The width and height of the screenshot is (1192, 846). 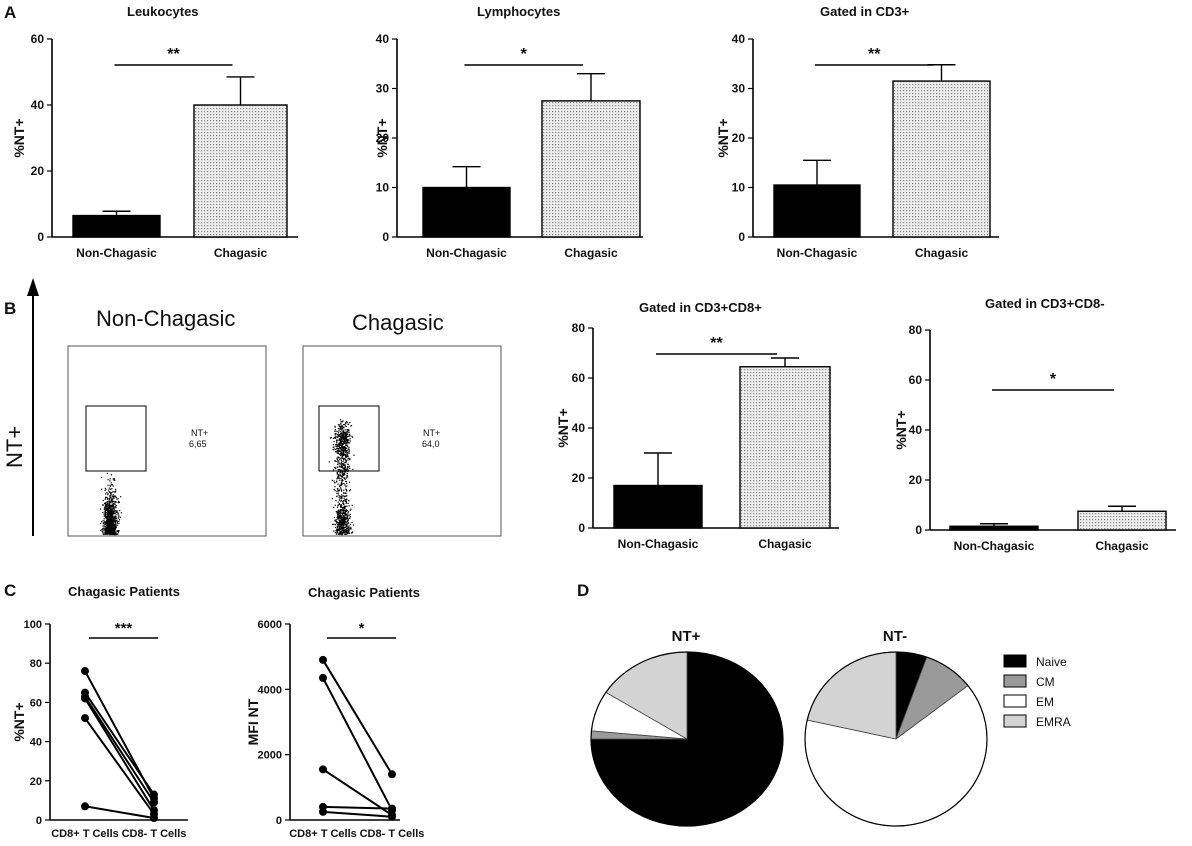 I want to click on y-tick-label: 0, so click(x=581, y=528).